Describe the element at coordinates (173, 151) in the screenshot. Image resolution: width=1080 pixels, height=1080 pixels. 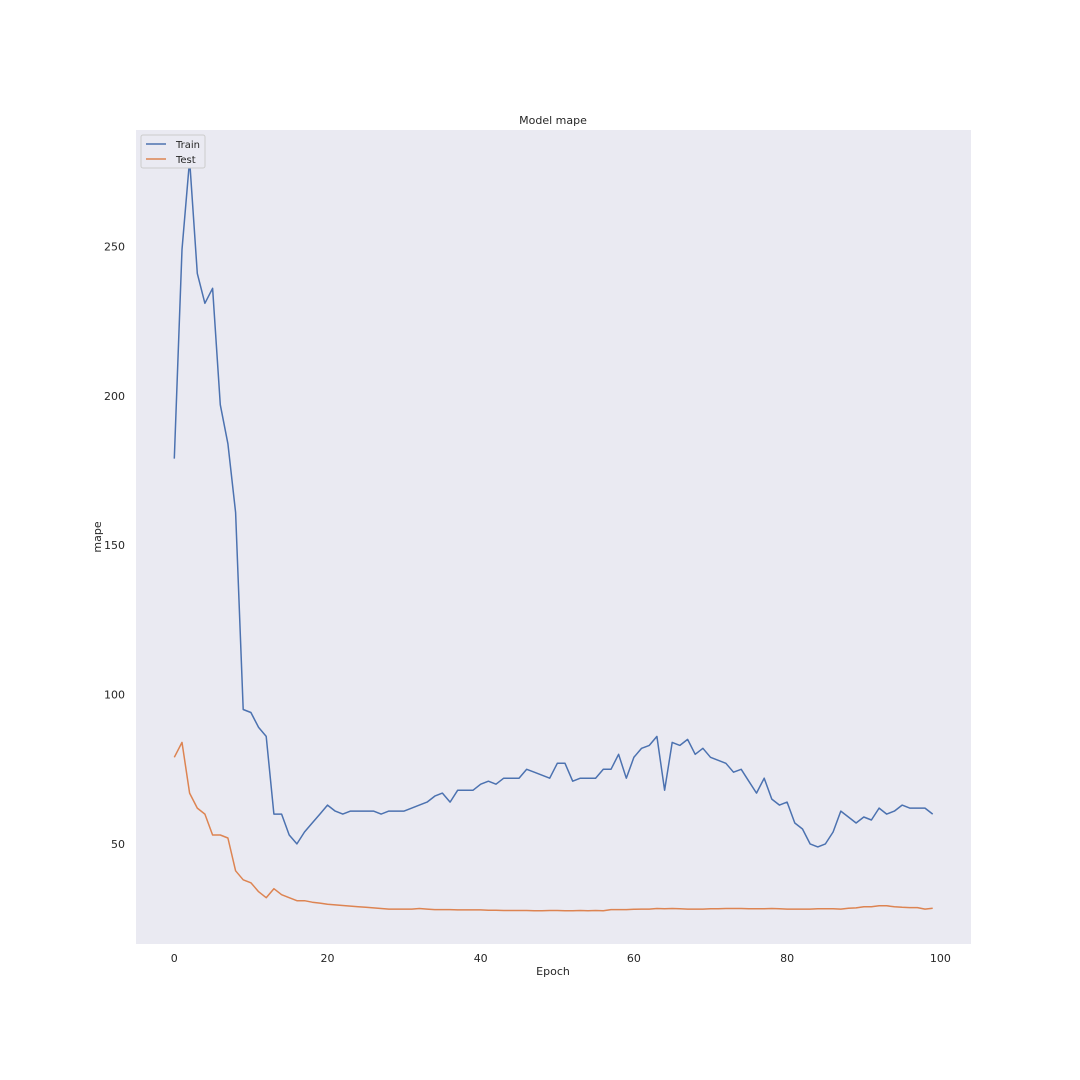
I see `legend: Train Test` at that location.